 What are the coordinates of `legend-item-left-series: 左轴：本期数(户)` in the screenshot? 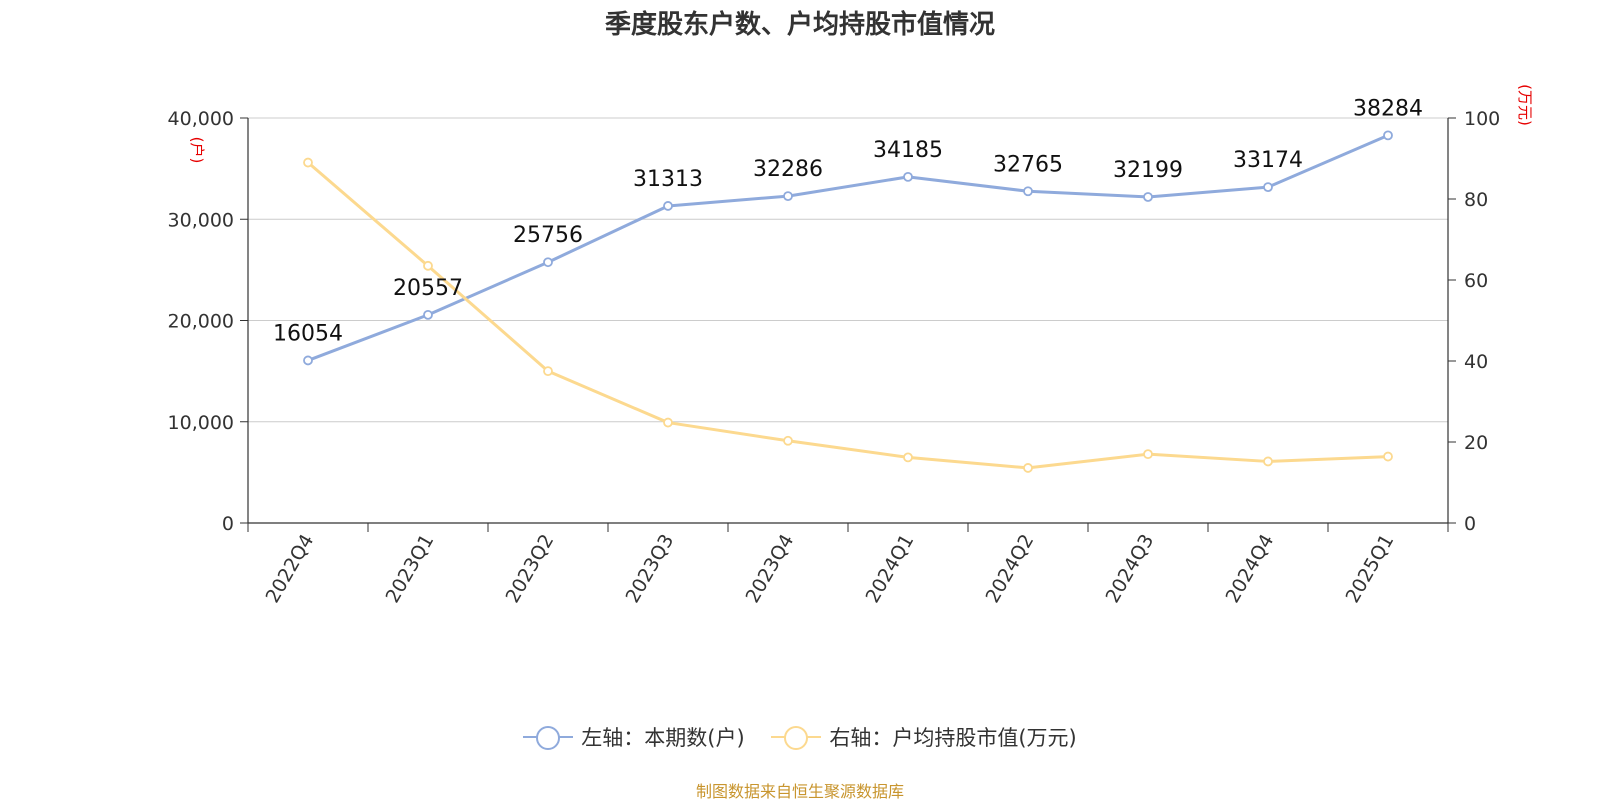 It's located at (634, 737).